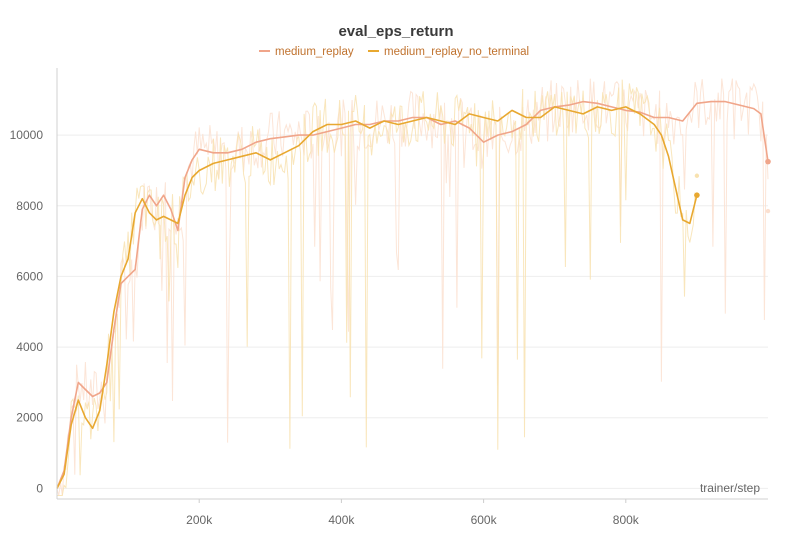 The height and width of the screenshot is (549, 793). What do you see at coordinates (413, 520) in the screenshot?
I see `x-tick-labels: 200k 400k 600k 800k` at bounding box center [413, 520].